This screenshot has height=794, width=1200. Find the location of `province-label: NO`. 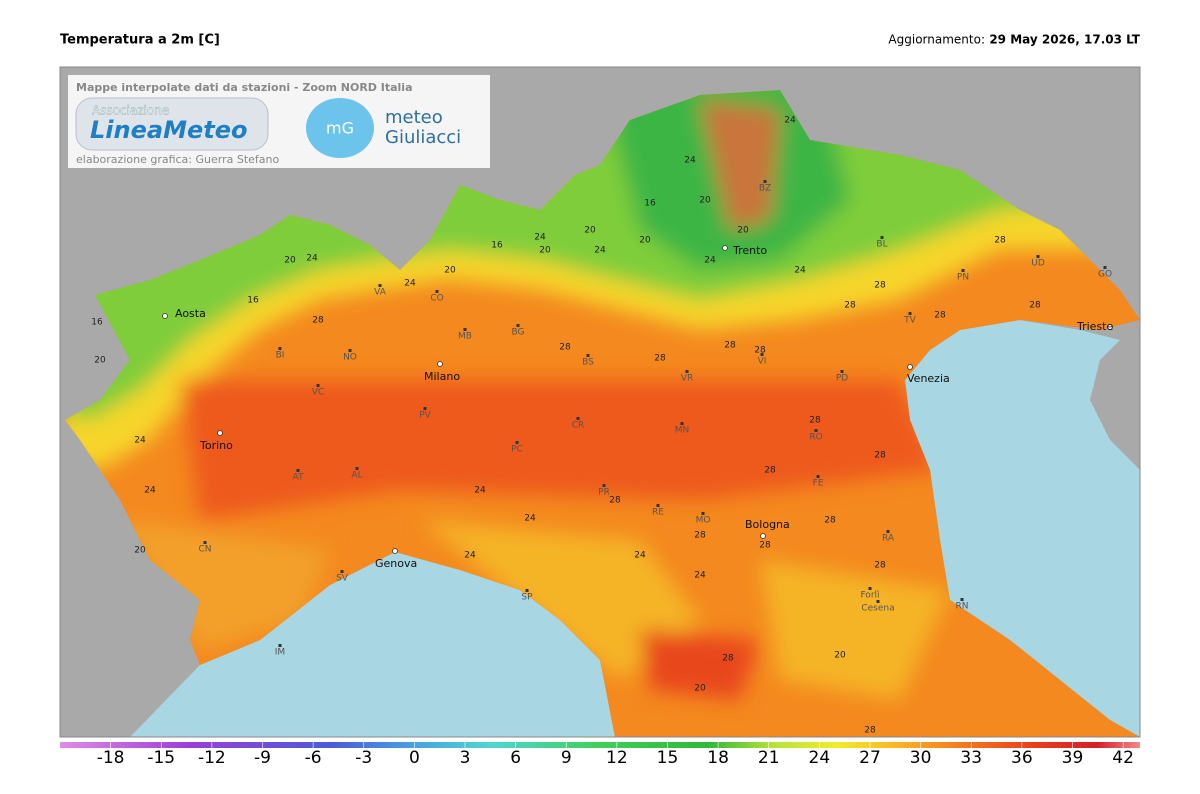

province-label: NO is located at coordinates (350, 358).